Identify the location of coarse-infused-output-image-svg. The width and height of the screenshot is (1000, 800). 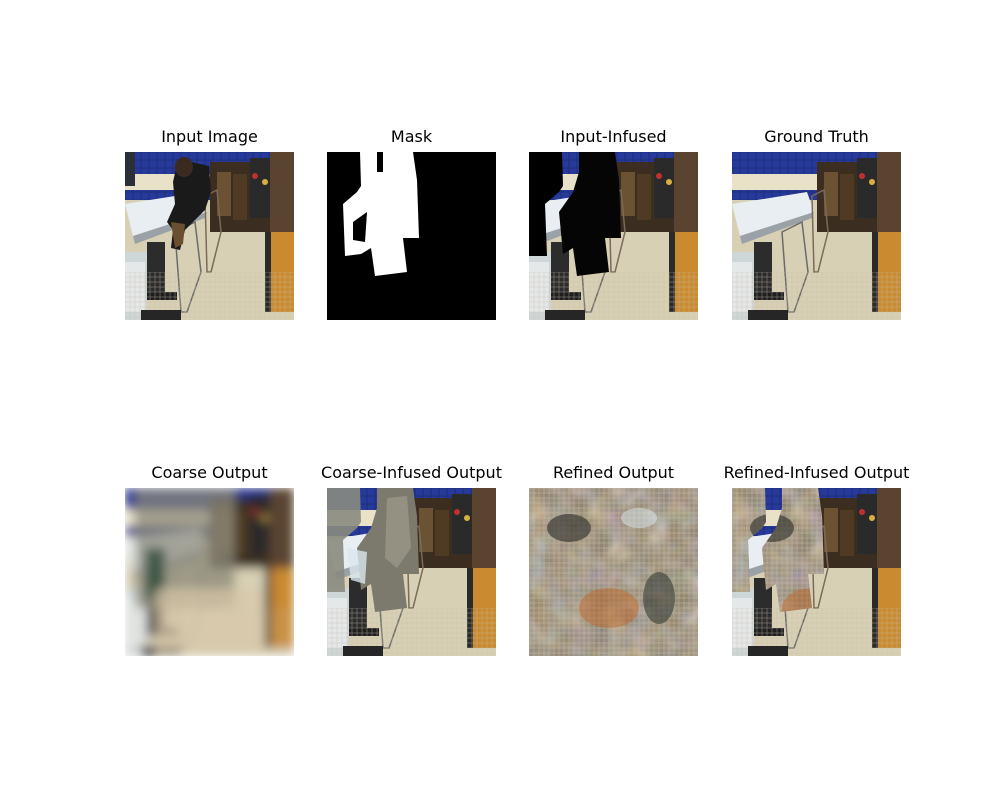
(411, 572).